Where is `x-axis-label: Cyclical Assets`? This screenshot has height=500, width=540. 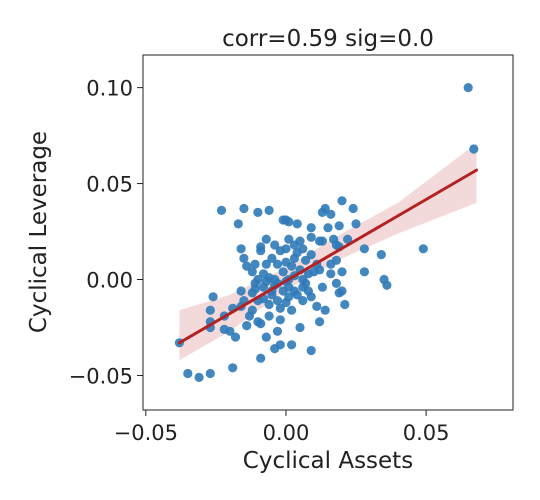
x-axis-label: Cyclical Assets is located at coordinates (328, 461).